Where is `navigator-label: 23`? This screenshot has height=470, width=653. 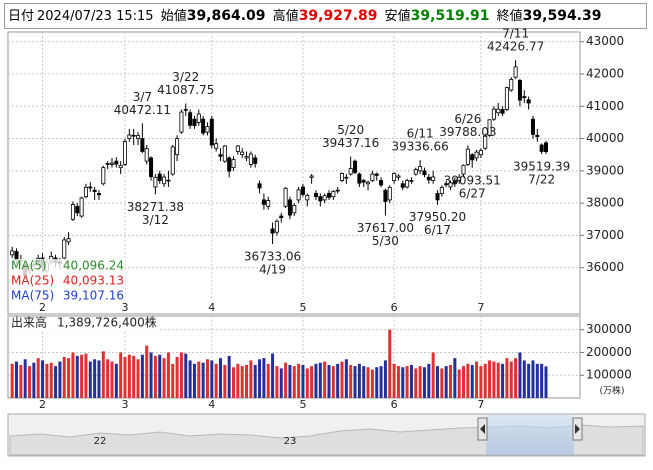
navigator-label: 23 is located at coordinates (290, 441).